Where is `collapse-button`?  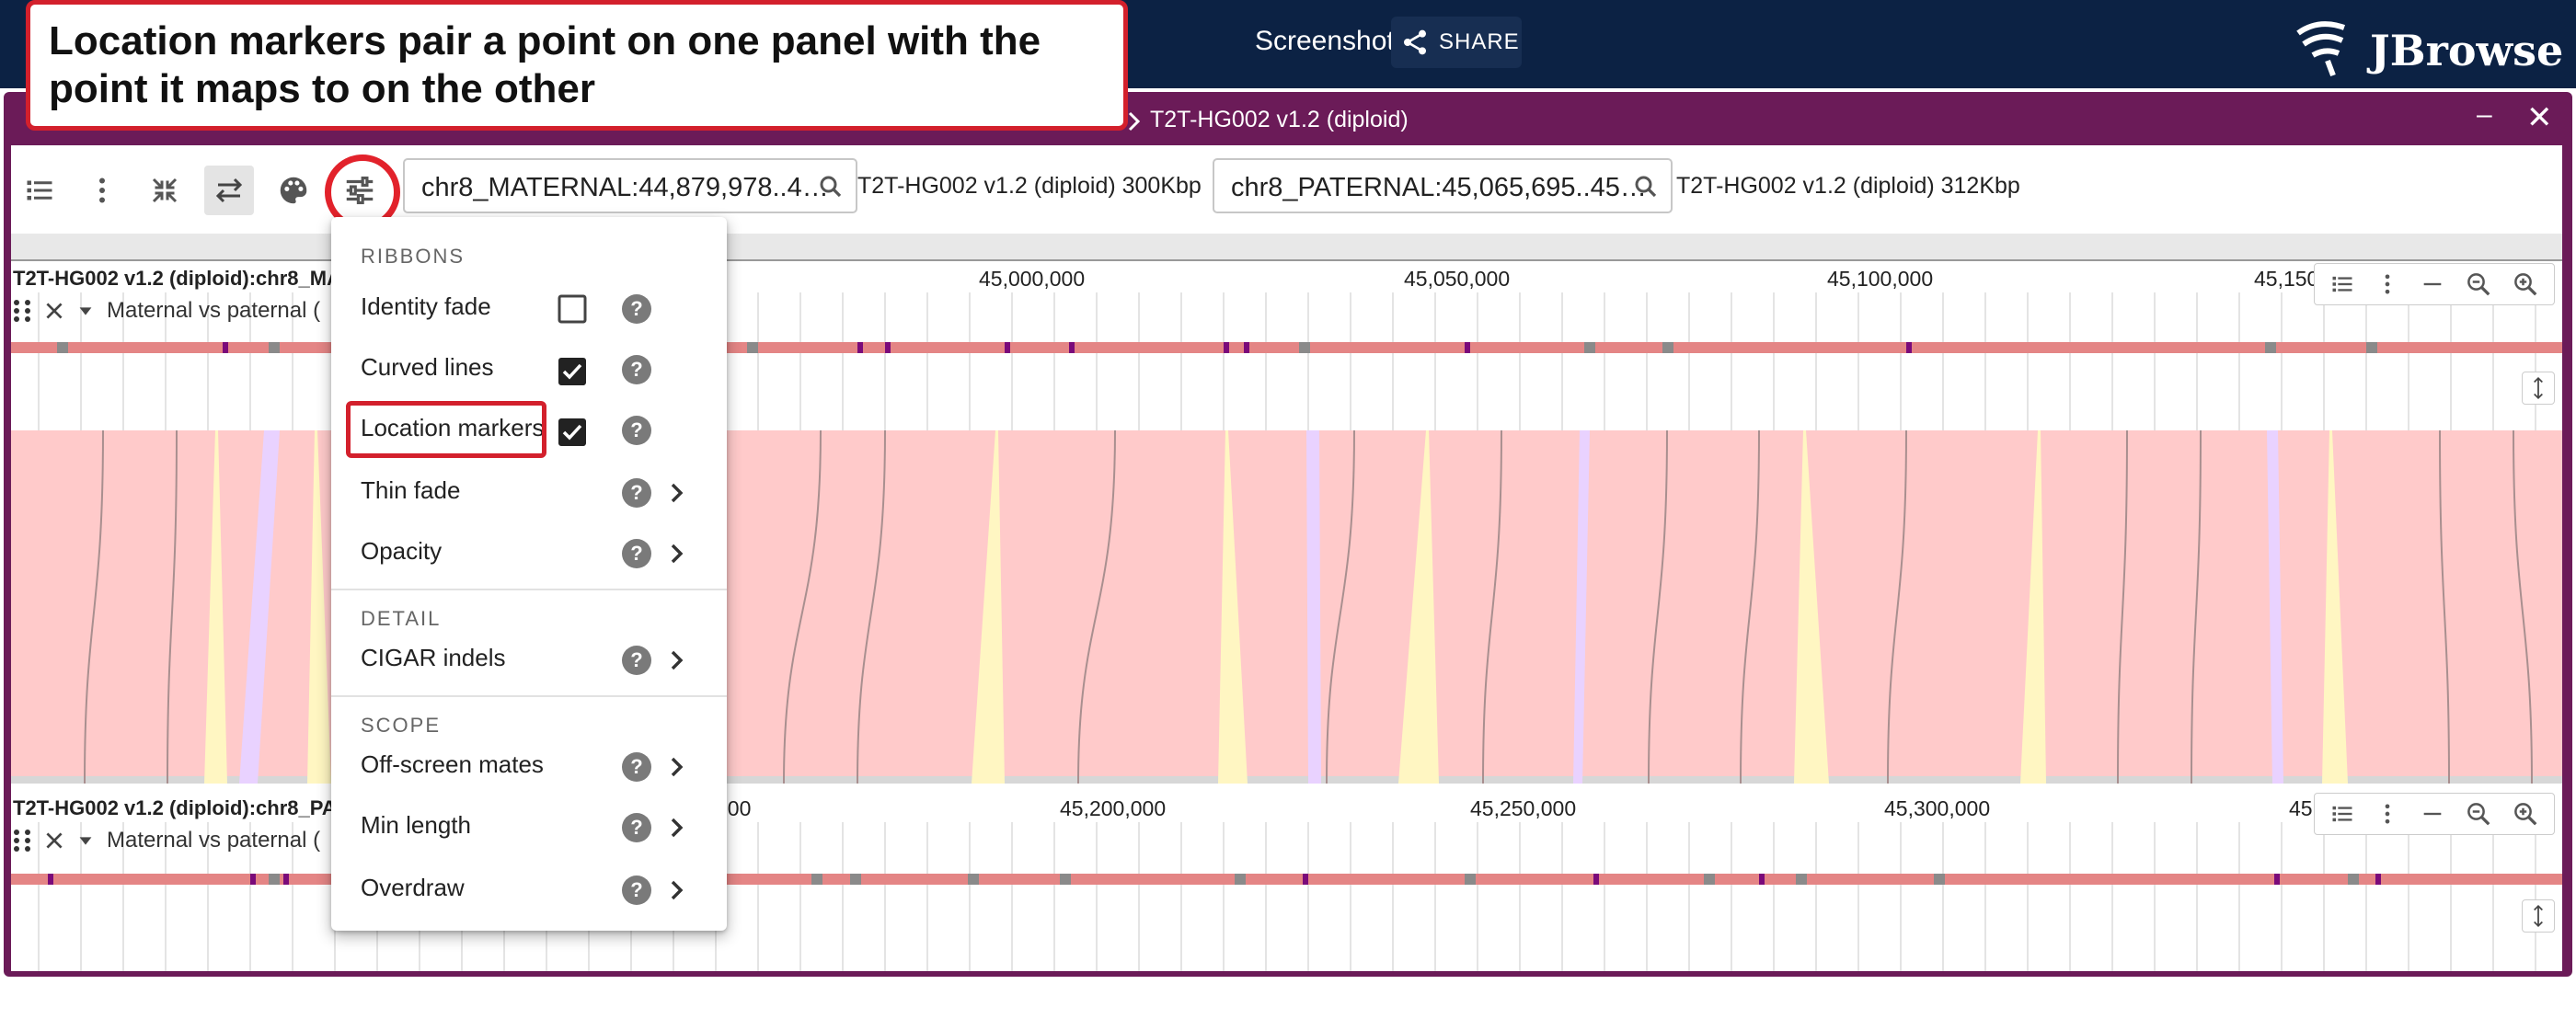 collapse-button is located at coordinates (165, 190).